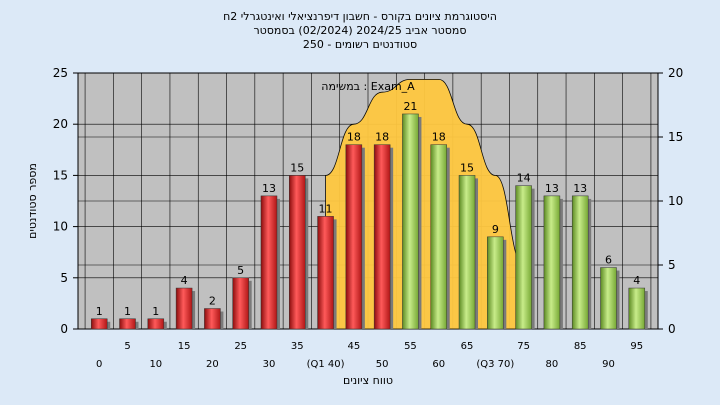 This screenshot has width=720, height=405. Describe the element at coordinates (382, 364) in the screenshot. I see `x-tick-label: 50` at that location.